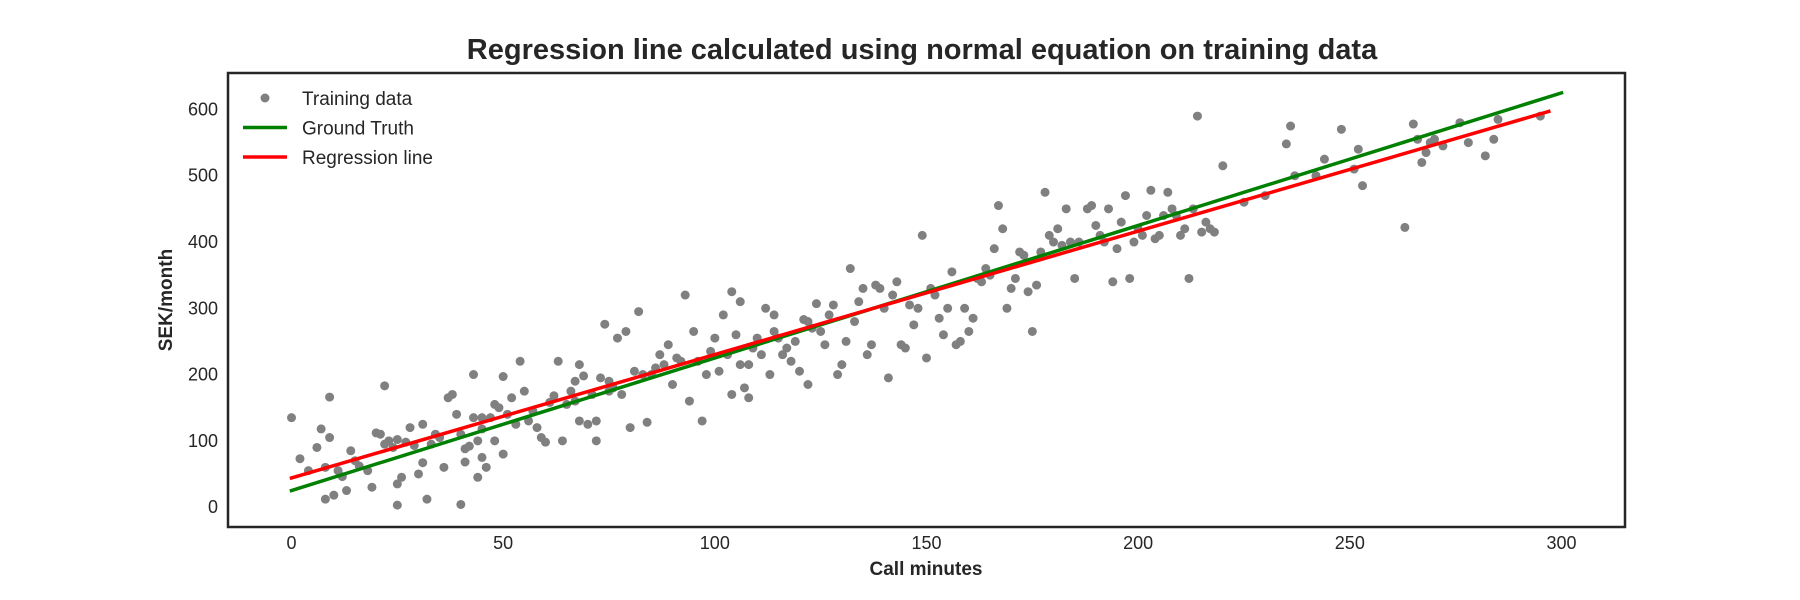  I want to click on x-tick-label: 100, so click(715, 543).